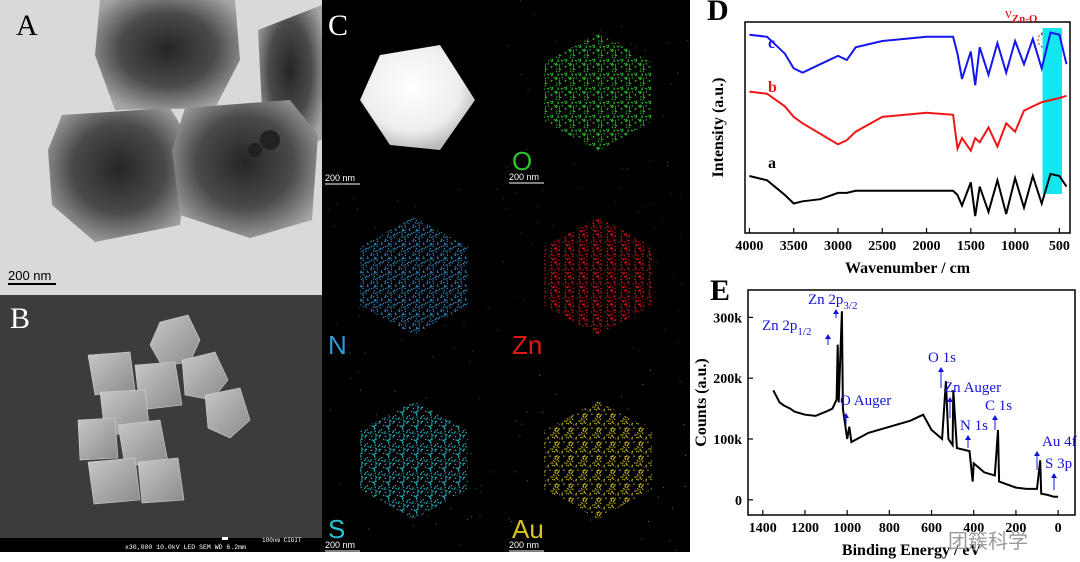  What do you see at coordinates (825, 300) in the screenshot?
I see `peak-label-text: Zn 2p` at bounding box center [825, 300].